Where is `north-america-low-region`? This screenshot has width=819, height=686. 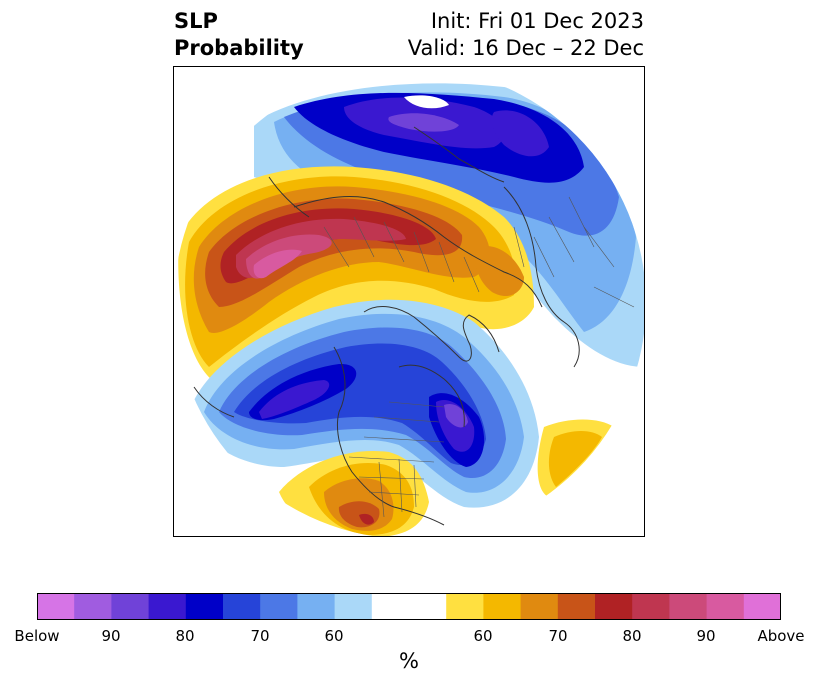 north-america-low-region is located at coordinates (364, 403).